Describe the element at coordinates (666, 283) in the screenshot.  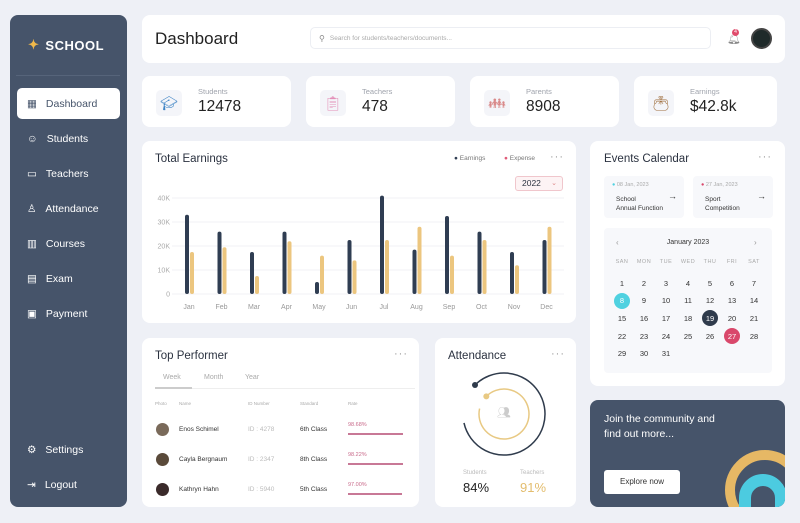
I see `calendar-day: 3` at that location.